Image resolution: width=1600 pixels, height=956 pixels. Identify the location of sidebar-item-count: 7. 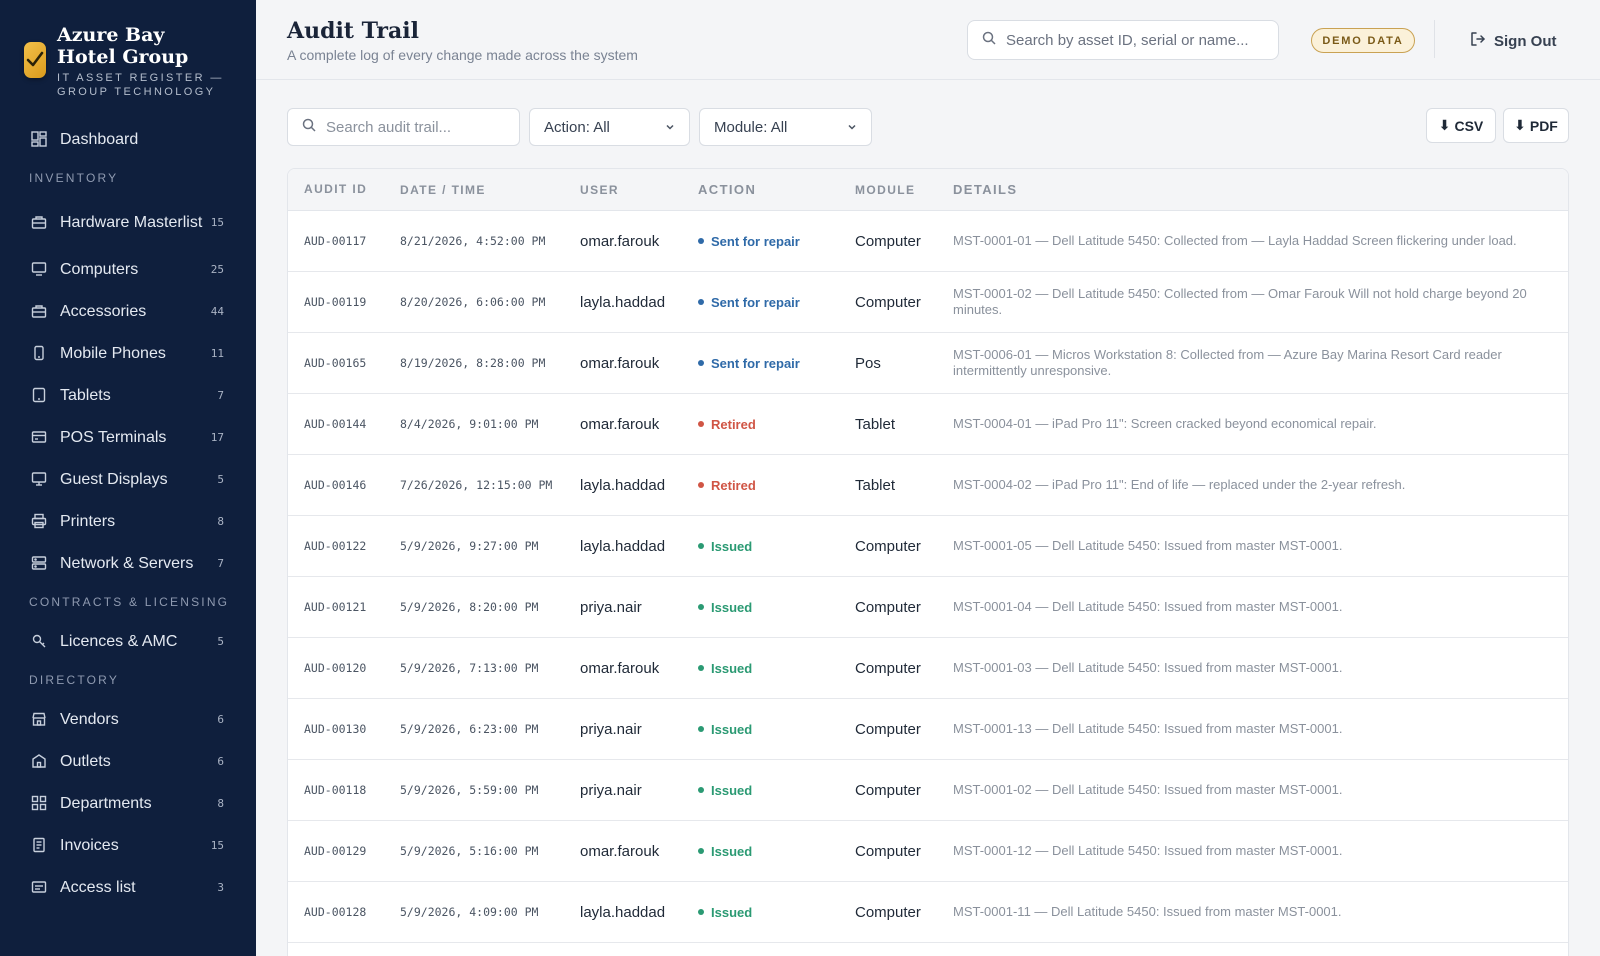
(220, 395).